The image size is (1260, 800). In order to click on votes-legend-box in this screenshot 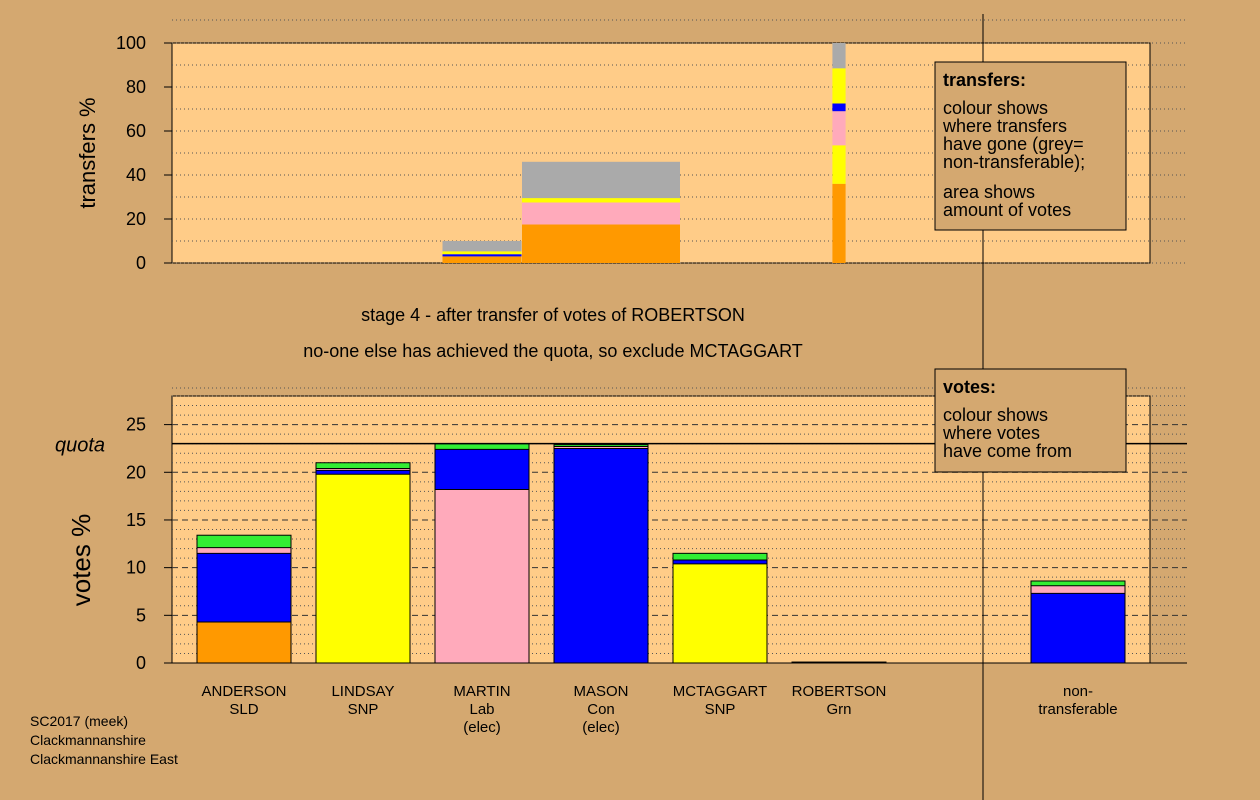, I will do `click(1030, 420)`.